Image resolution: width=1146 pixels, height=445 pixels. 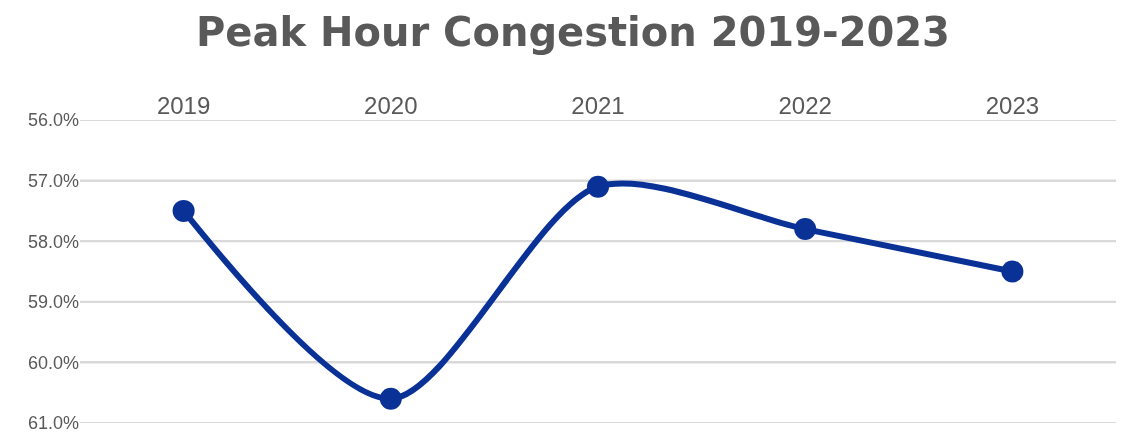 I want to click on chart-title: Peak Hour Congestion 2019-2023, so click(x=573, y=31).